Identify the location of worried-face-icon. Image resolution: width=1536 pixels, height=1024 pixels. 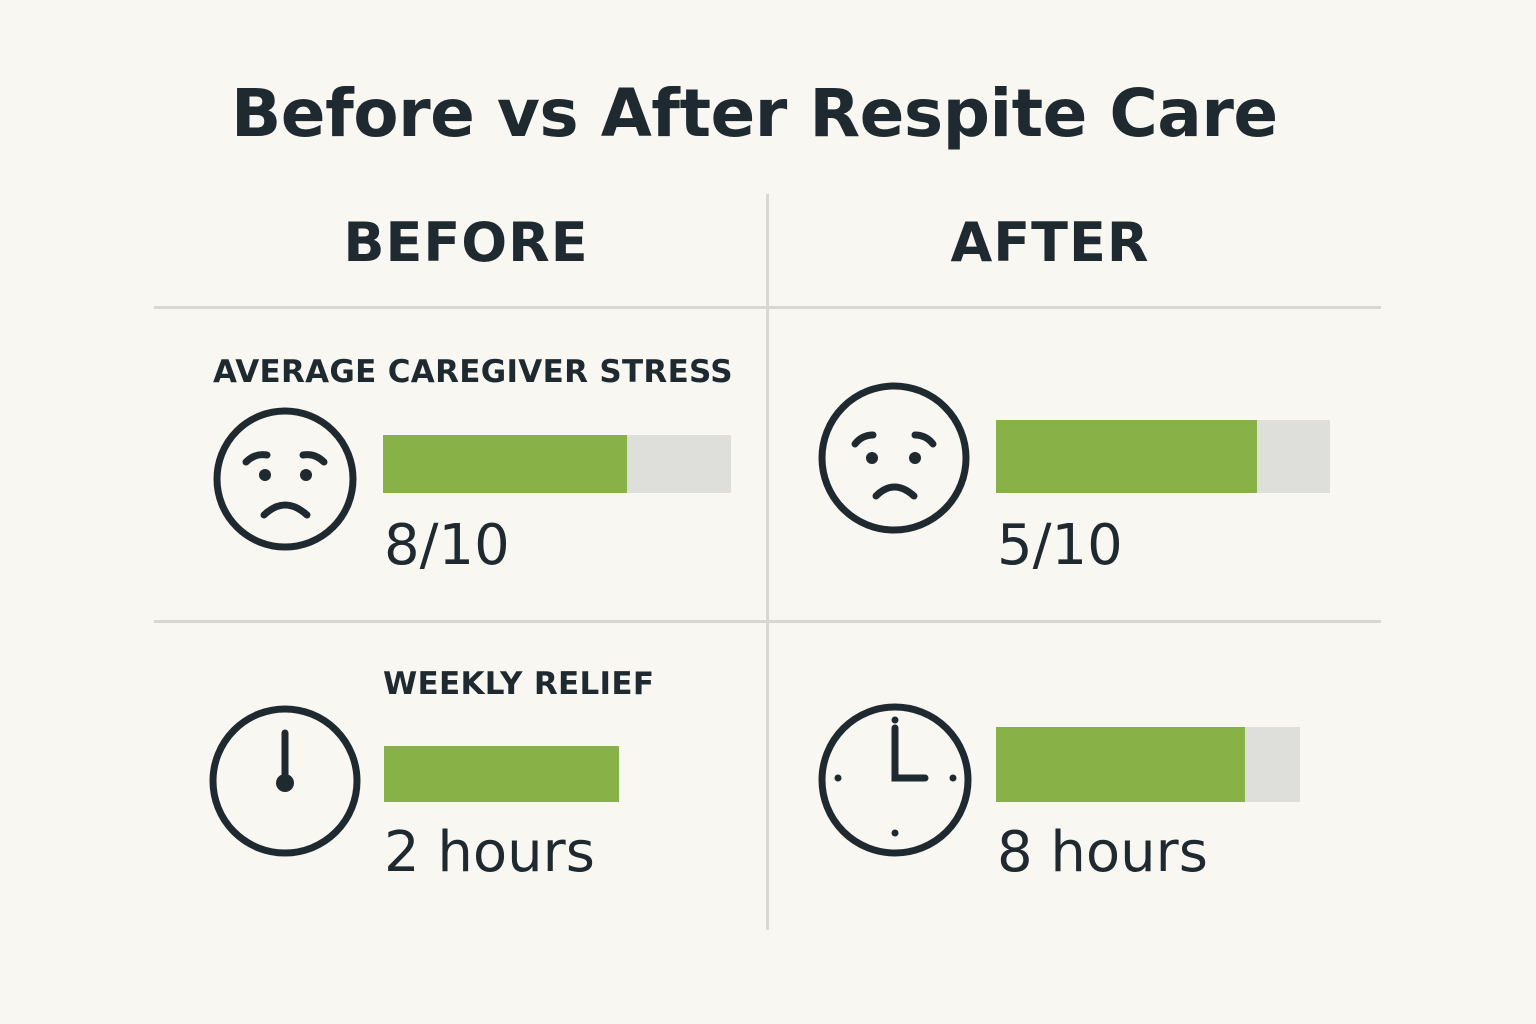
(286, 480).